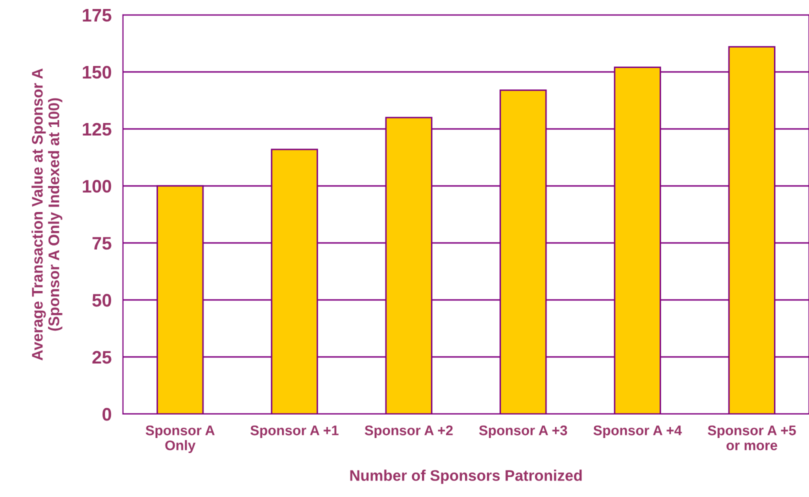 The width and height of the screenshot is (809, 497). What do you see at coordinates (523, 431) in the screenshot?
I see `x-tick-label: Sponsor A +3` at bounding box center [523, 431].